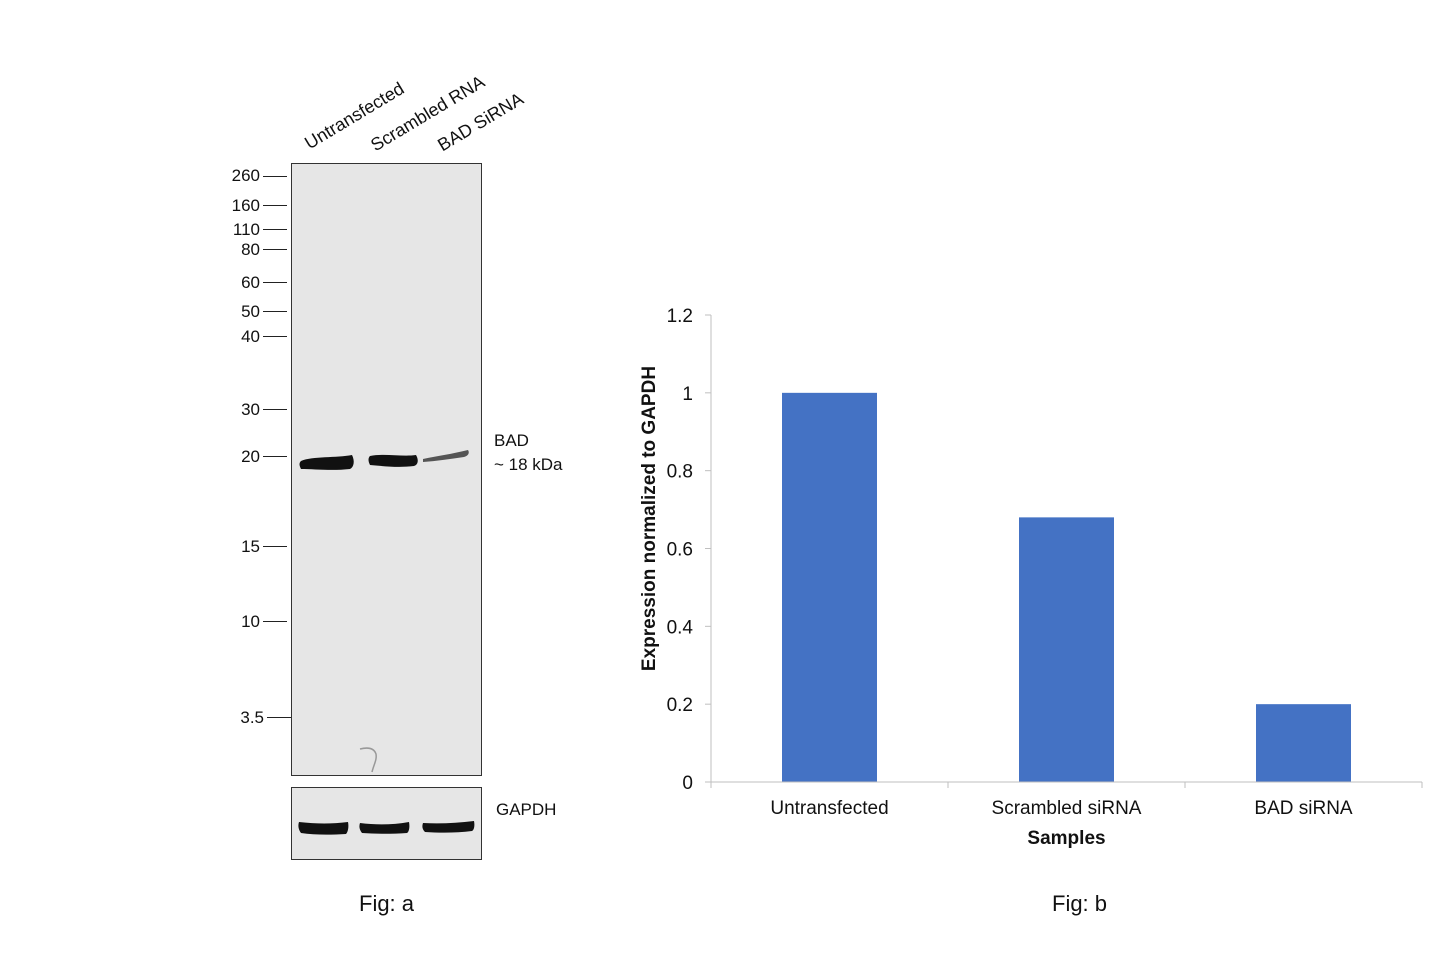 The image size is (1447, 975). Describe the element at coordinates (687, 783) in the screenshot. I see `y-tick-label: 0` at that location.